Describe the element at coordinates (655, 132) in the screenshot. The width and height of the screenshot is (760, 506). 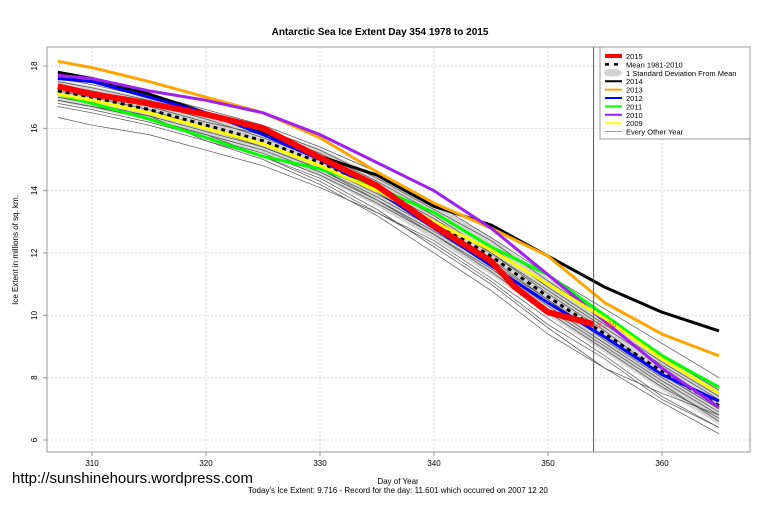
I see `legend-label: Every Other Year` at that location.